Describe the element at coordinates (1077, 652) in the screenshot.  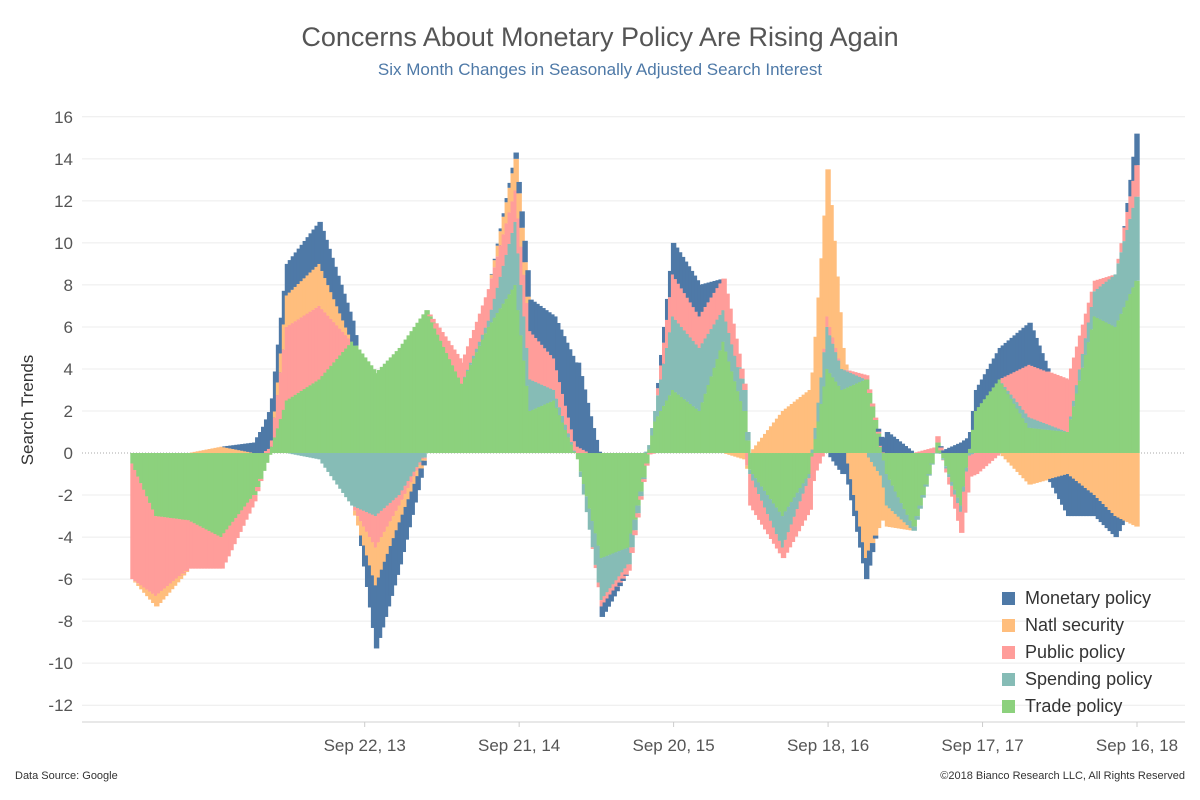
I see `legend-item-public-policy: Public policy` at that location.